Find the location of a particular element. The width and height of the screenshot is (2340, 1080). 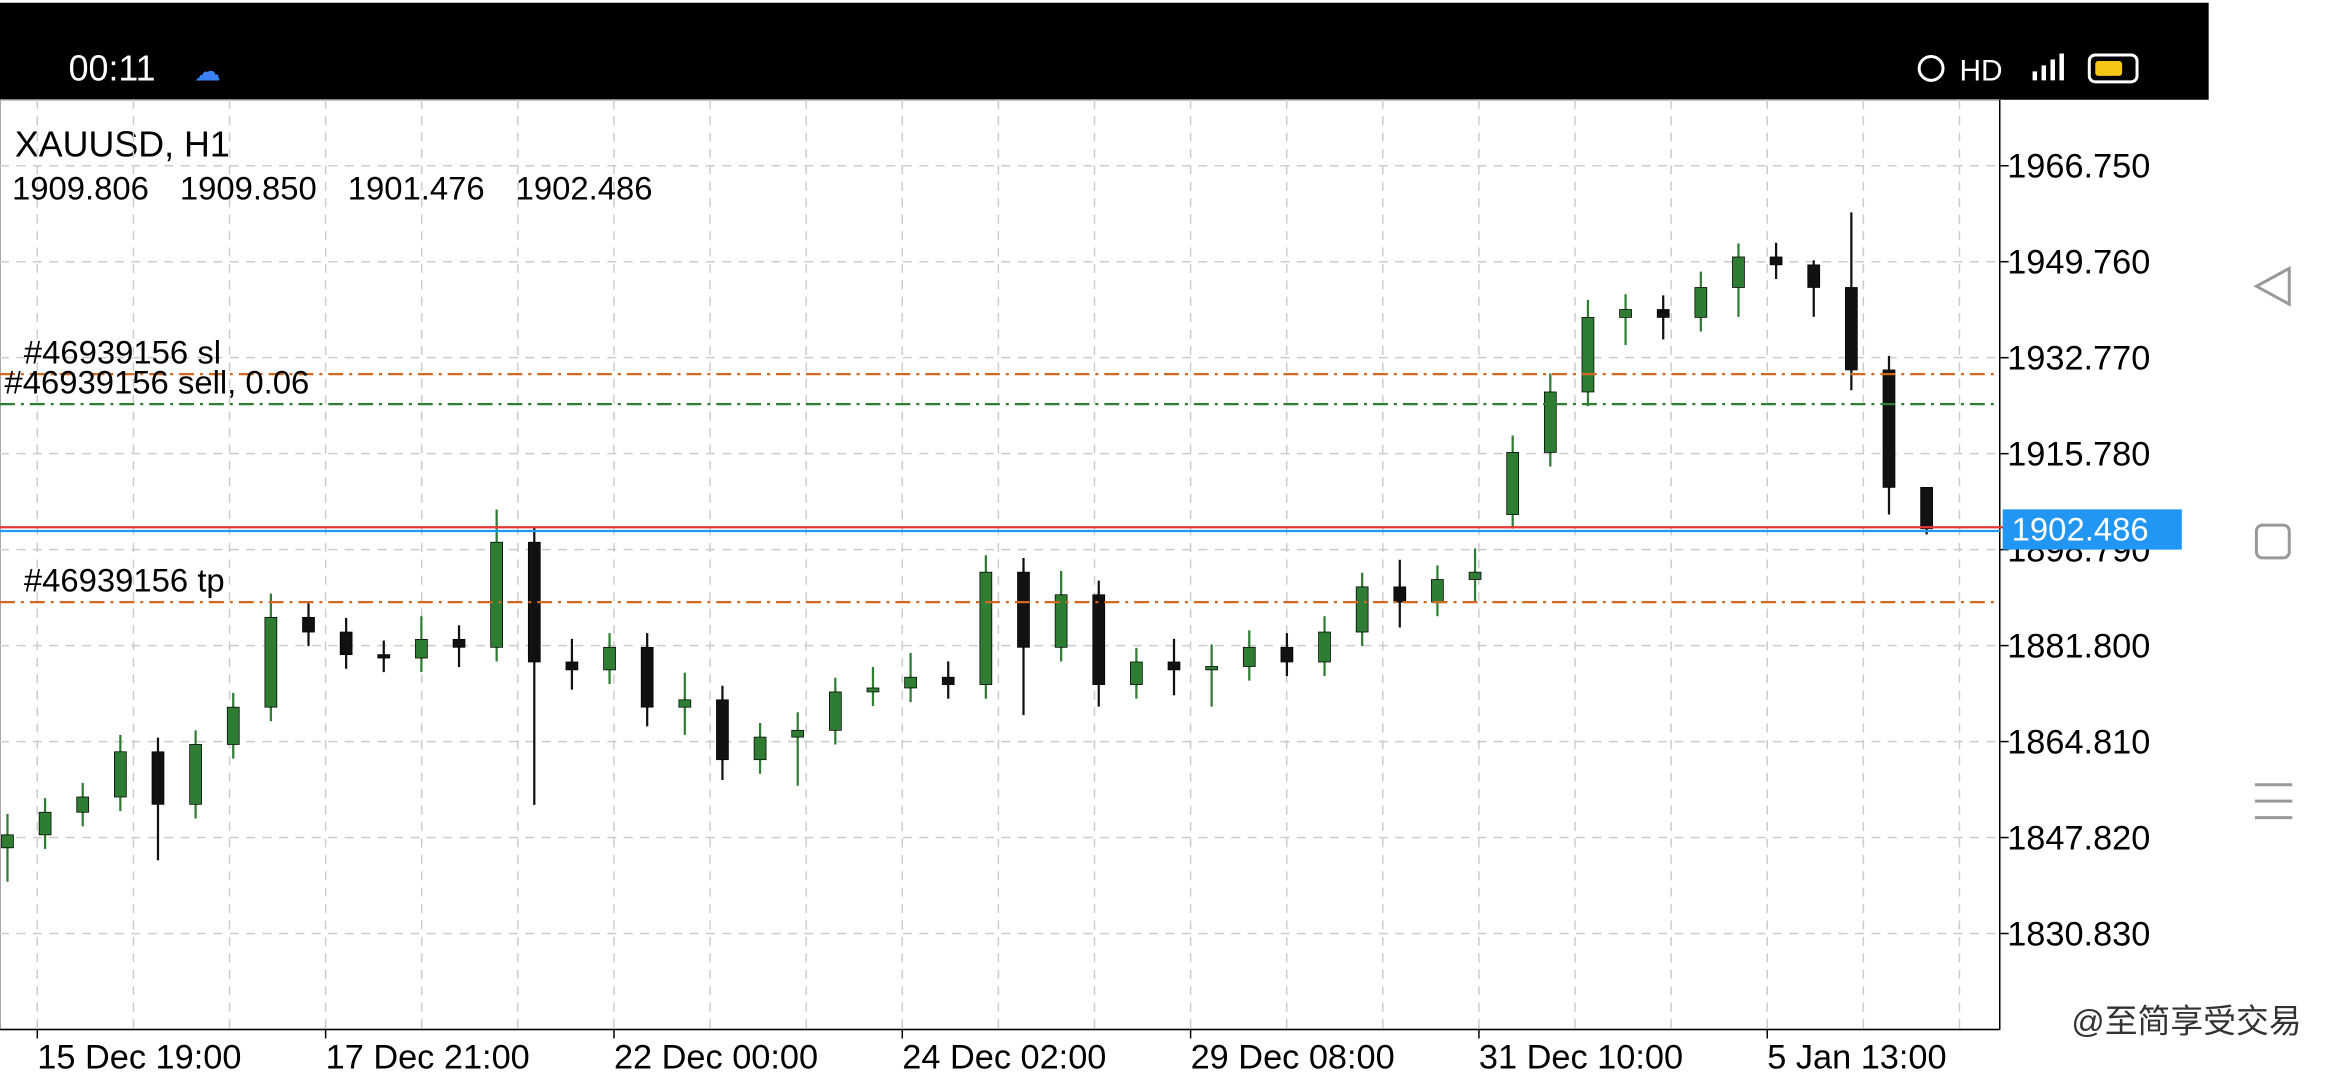

y-tick-label: 1966.750 is located at coordinates (2078, 167).